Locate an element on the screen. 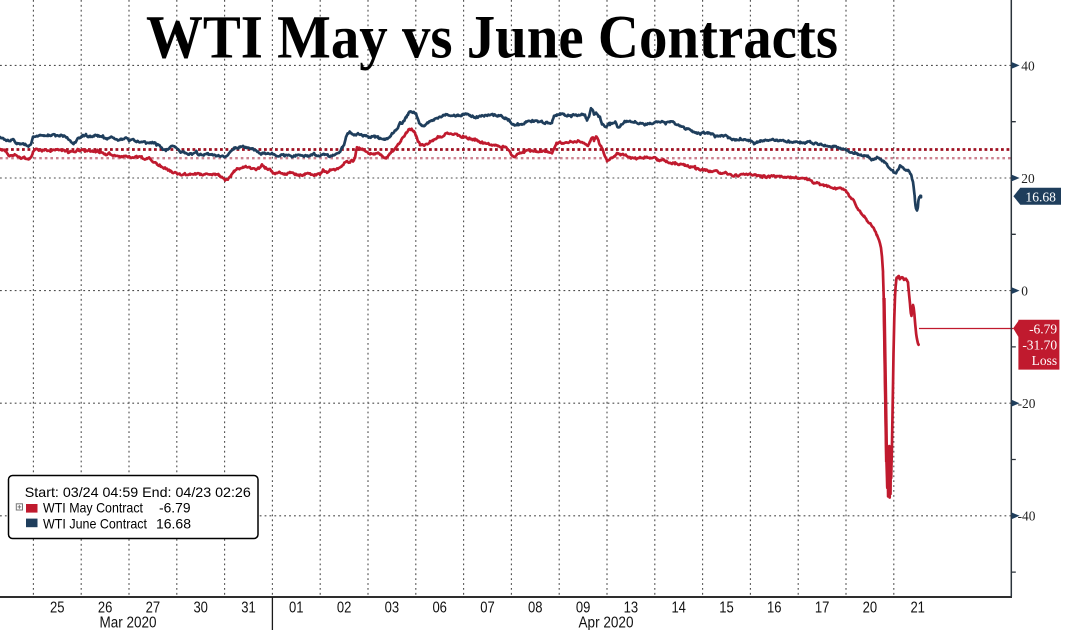 The width and height of the screenshot is (1069, 630). svg-text: 03 is located at coordinates (392, 608).